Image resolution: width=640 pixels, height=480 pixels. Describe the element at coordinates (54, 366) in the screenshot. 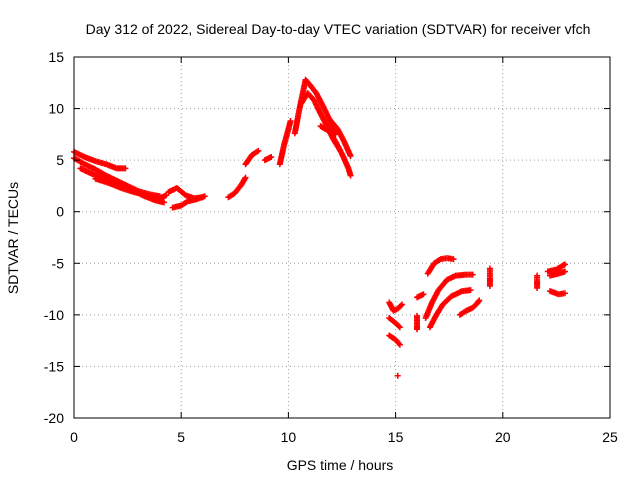

I see `y-tick-label: -15` at that location.